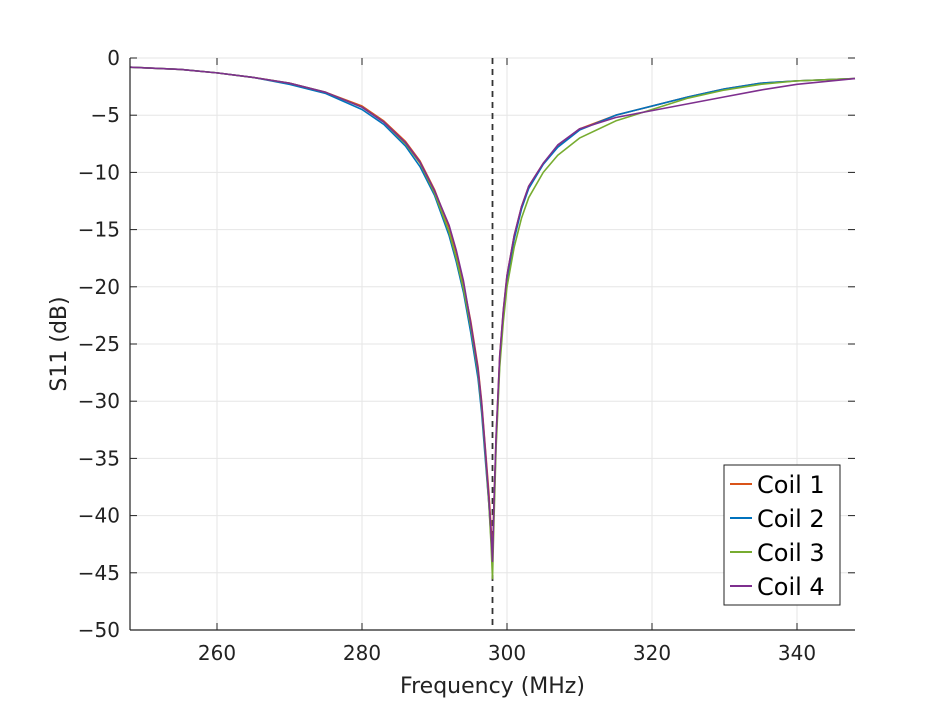 This screenshot has height=712, width=925. What do you see at coordinates (652, 653) in the screenshot?
I see `x-tick-label: 320` at bounding box center [652, 653].